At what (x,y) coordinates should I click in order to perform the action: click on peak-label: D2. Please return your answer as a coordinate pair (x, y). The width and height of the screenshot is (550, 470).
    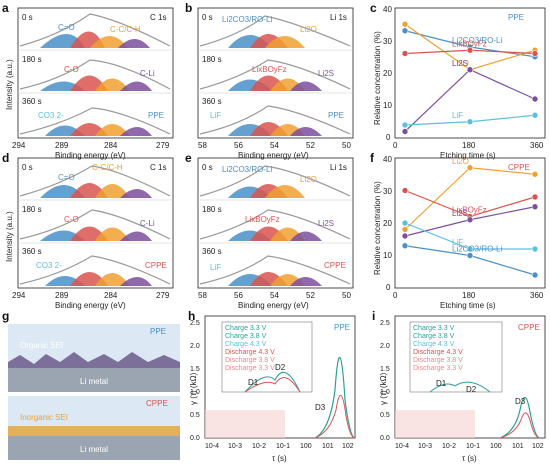
    Looking at the image, I should click on (280, 367).